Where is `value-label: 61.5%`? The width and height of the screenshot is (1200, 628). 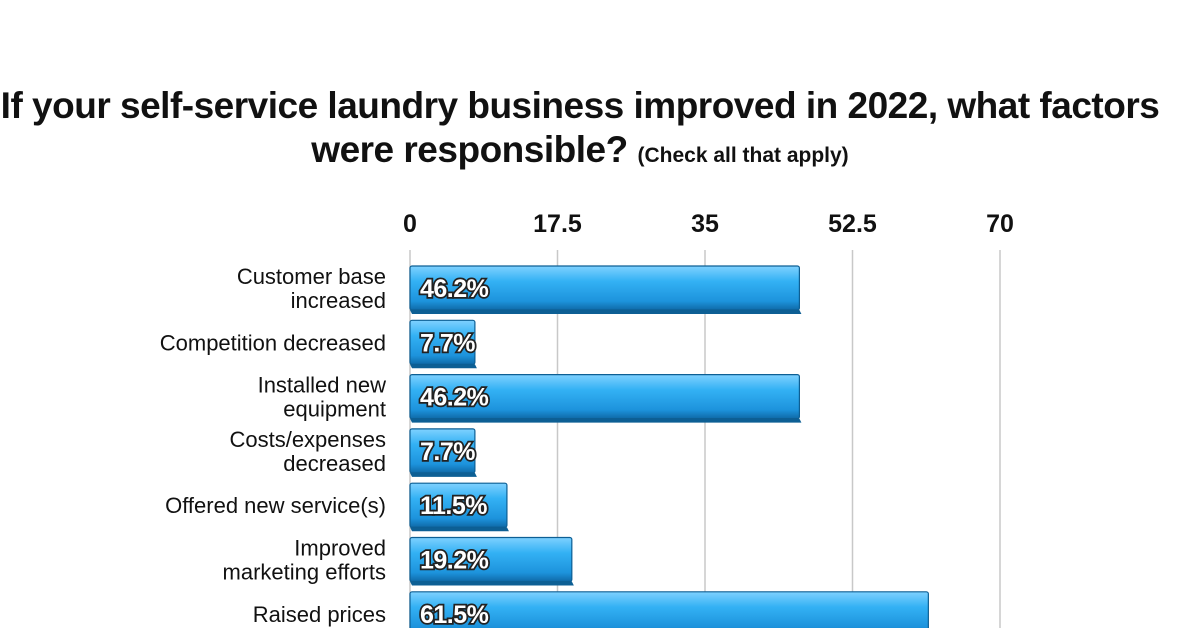
value-label: 61.5% is located at coordinates (454, 614).